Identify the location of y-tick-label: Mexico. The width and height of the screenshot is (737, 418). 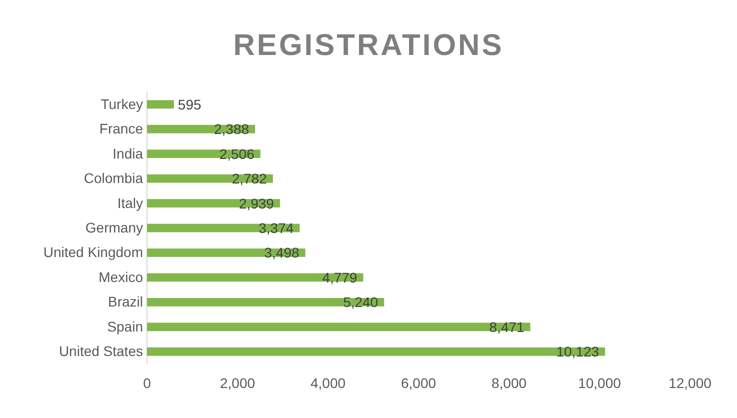
(121, 276).